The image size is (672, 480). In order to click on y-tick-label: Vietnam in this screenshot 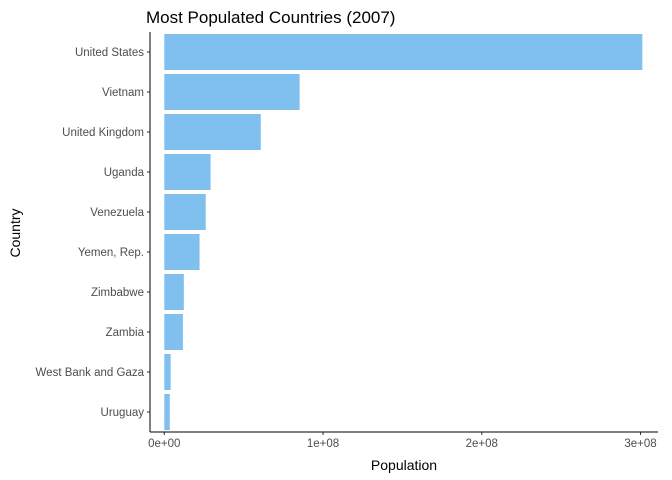, I will do `click(123, 93)`.